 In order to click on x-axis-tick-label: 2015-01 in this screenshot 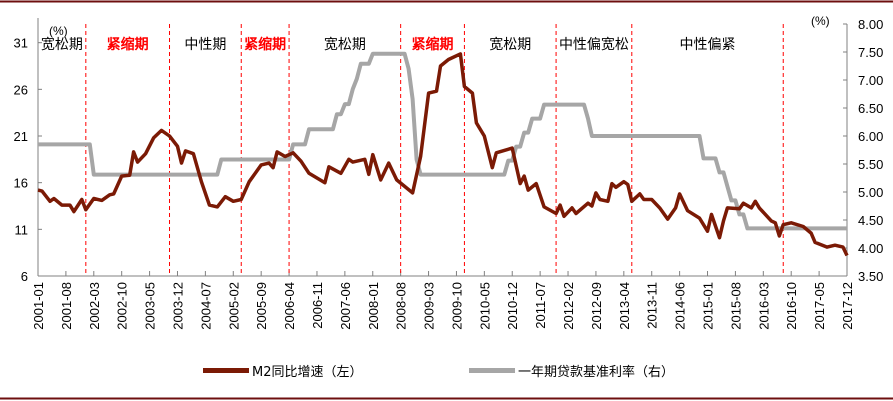, I will do `click(708, 306)`.